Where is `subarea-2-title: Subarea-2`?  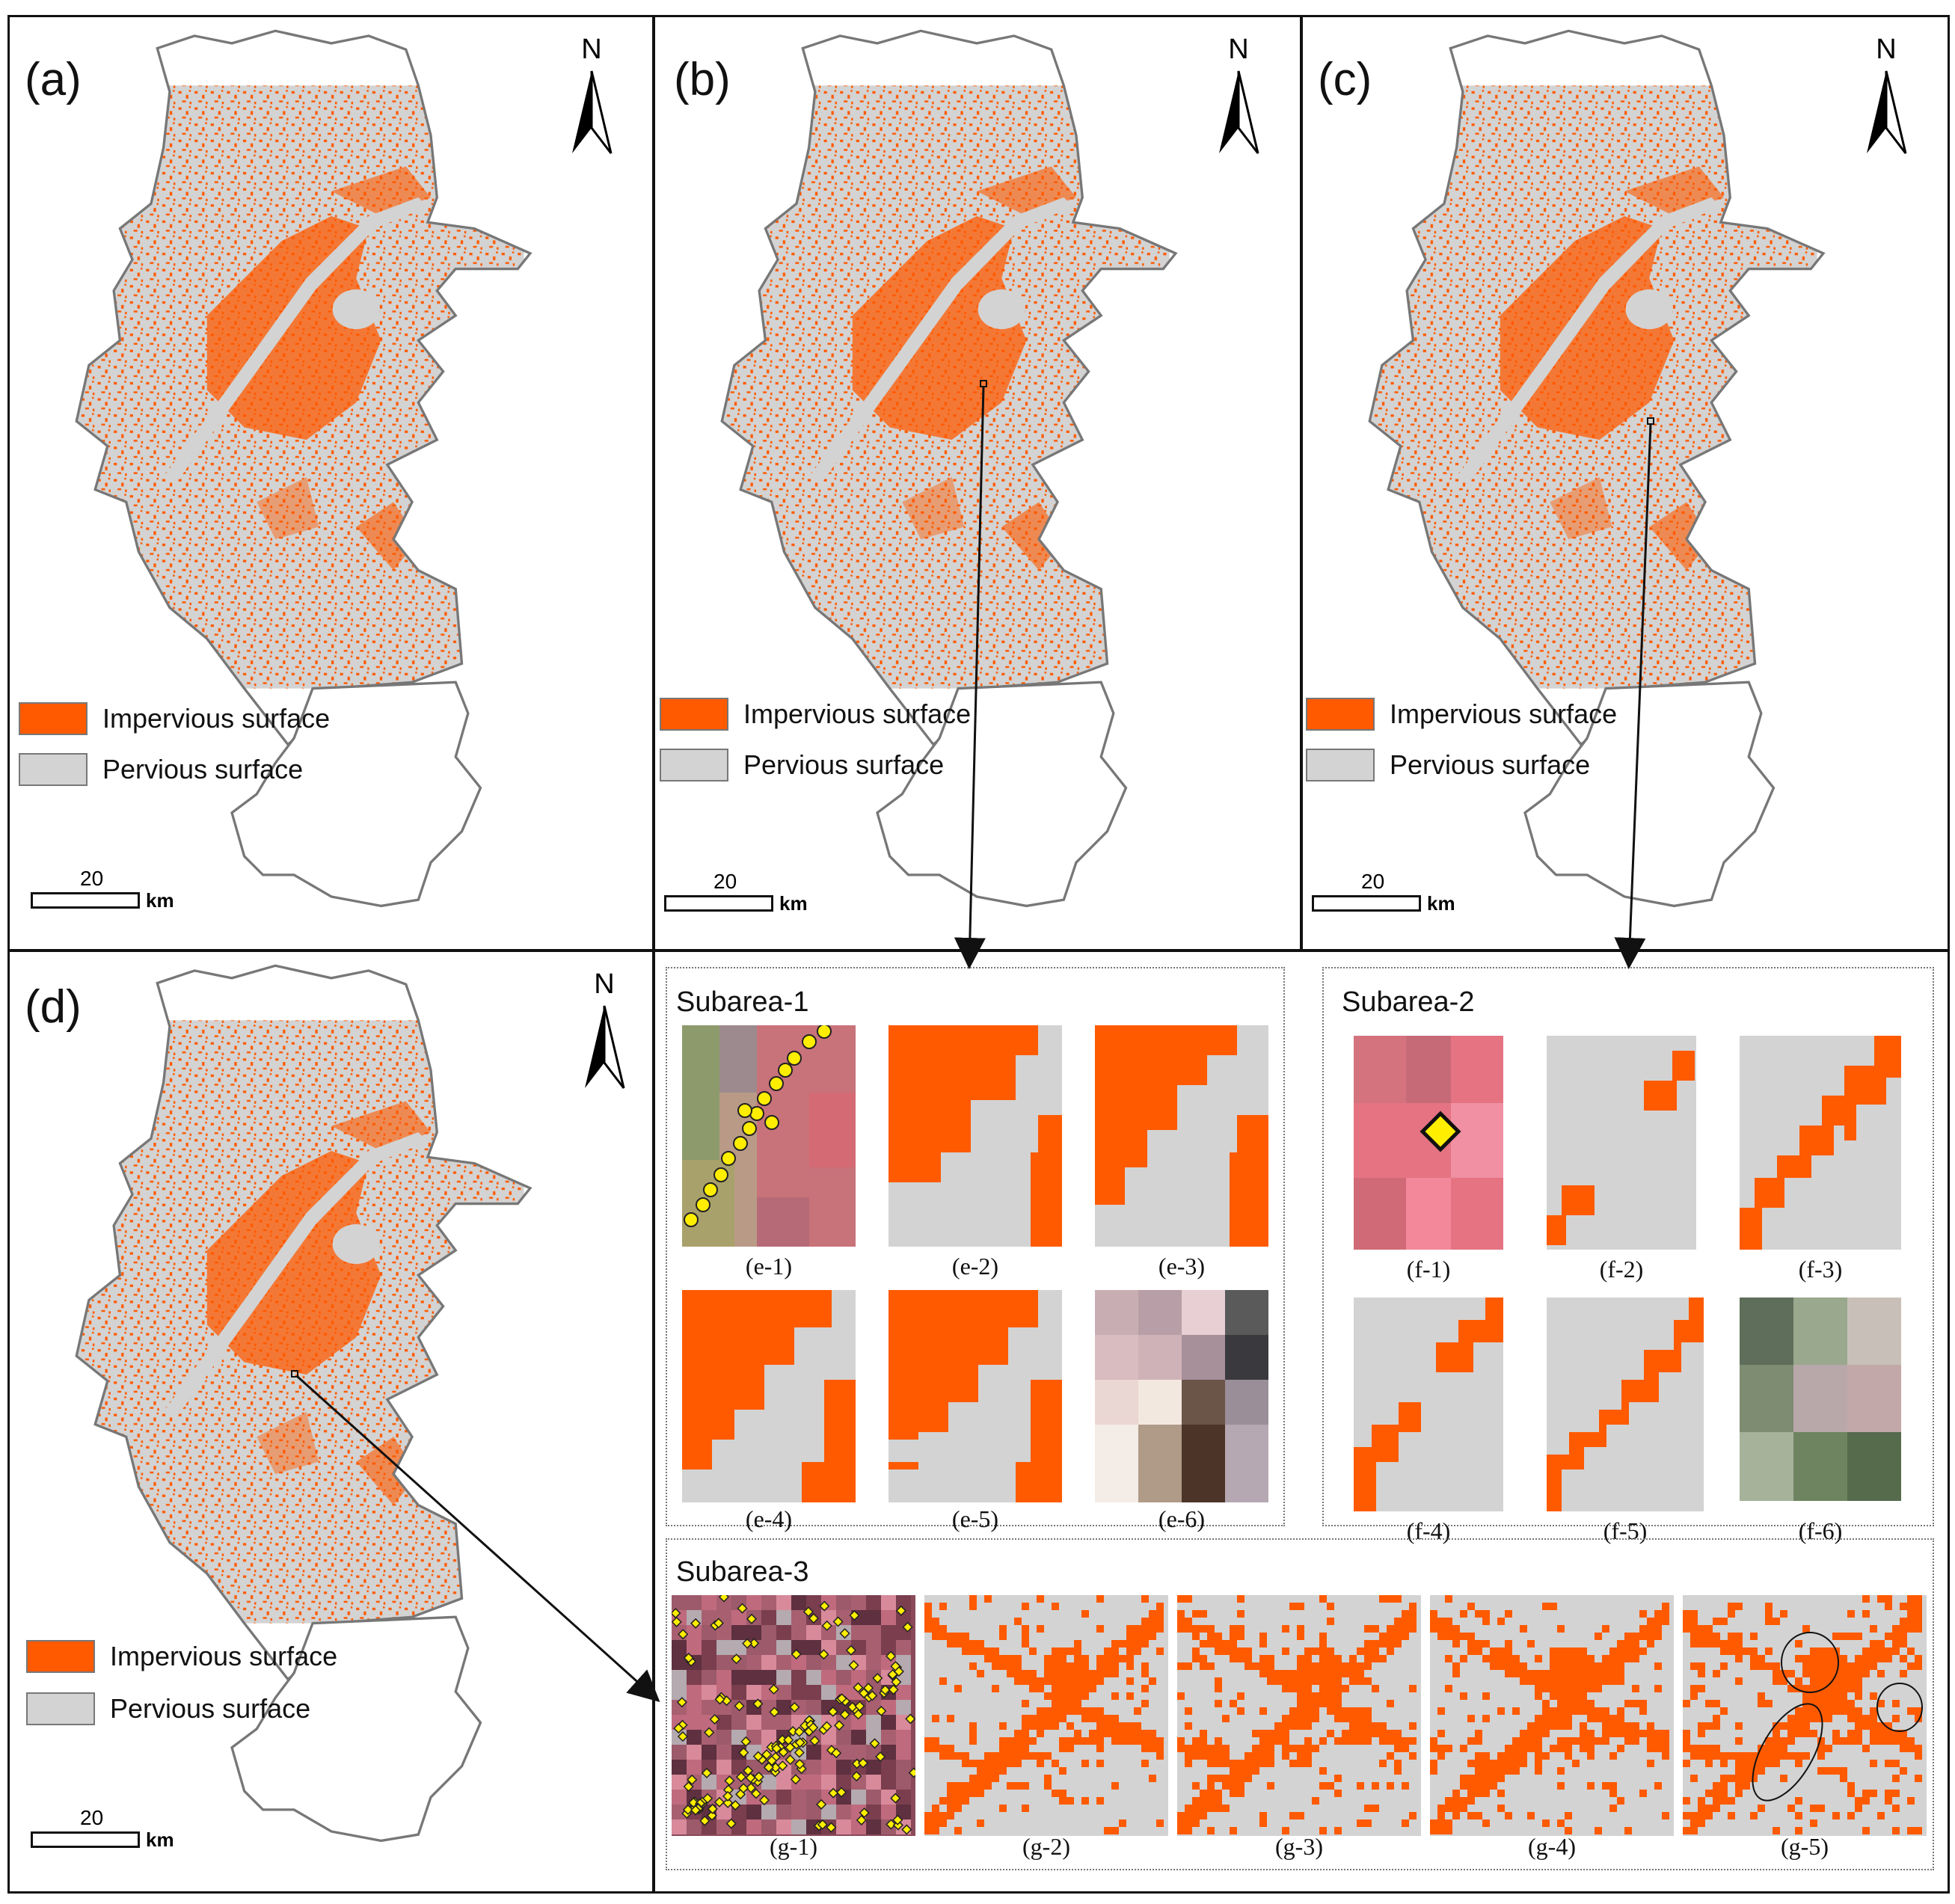
subarea-2-title: Subarea-2 is located at coordinates (1408, 1002).